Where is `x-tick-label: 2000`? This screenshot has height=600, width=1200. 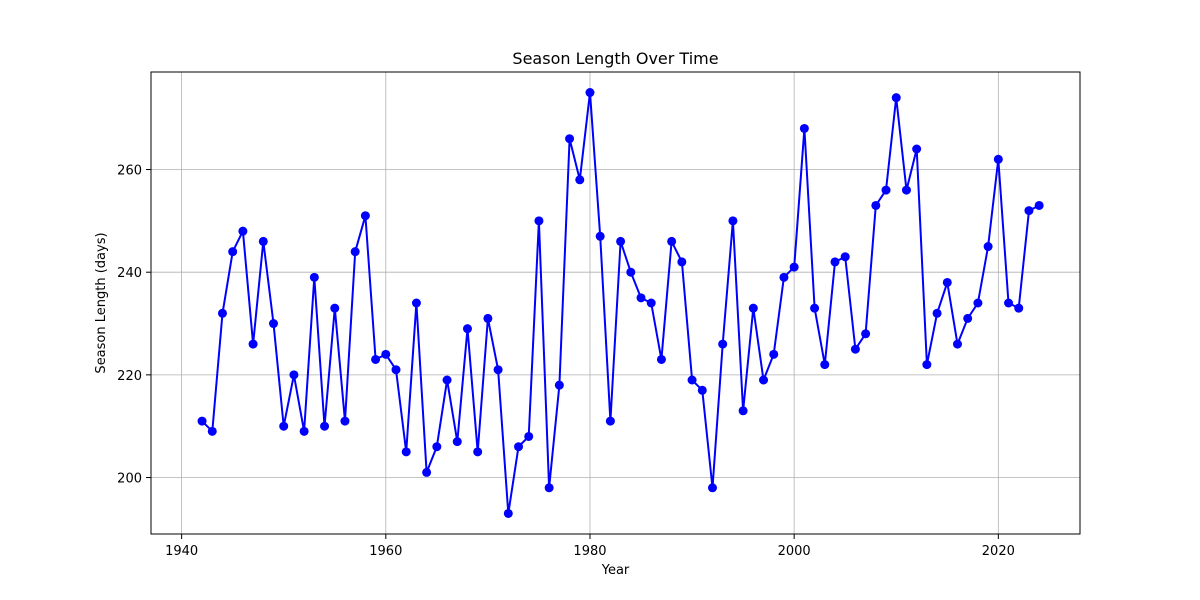
x-tick-label: 2000 is located at coordinates (794, 551).